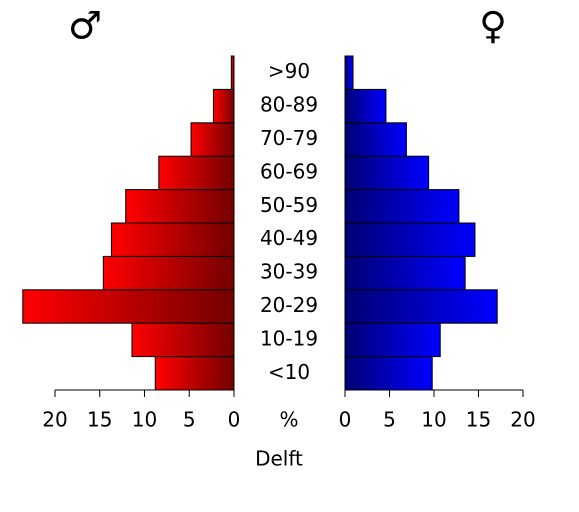 The width and height of the screenshot is (579, 512). Describe the element at coordinates (493, 26) in the screenshot. I see `legend-female: ♀` at that location.